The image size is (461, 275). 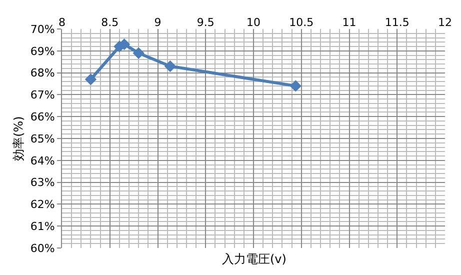 I want to click on x-tick-label: 8, so click(x=62, y=22).